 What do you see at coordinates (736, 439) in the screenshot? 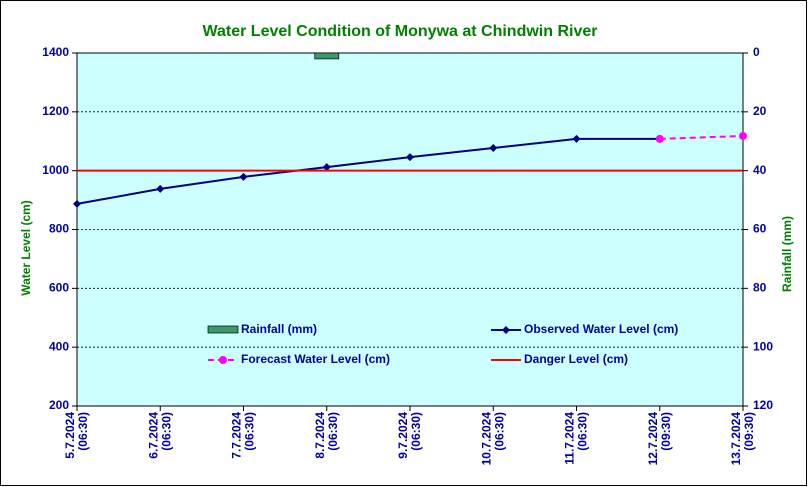
I see `x-tick-label: 13.7.2024` at bounding box center [736, 439].